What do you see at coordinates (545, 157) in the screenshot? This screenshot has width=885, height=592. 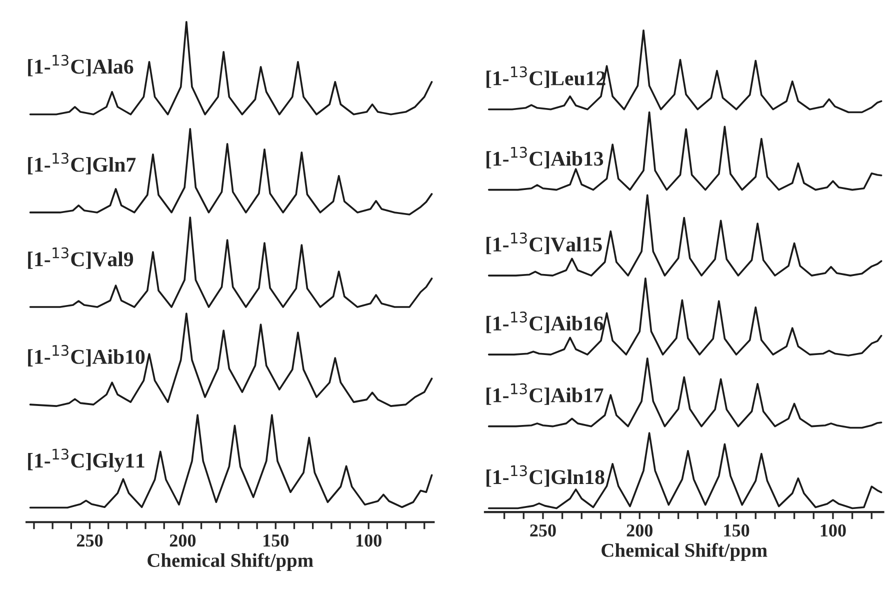 I see `series-label: [1-$^{13}$C]Aib13` at bounding box center [545, 157].